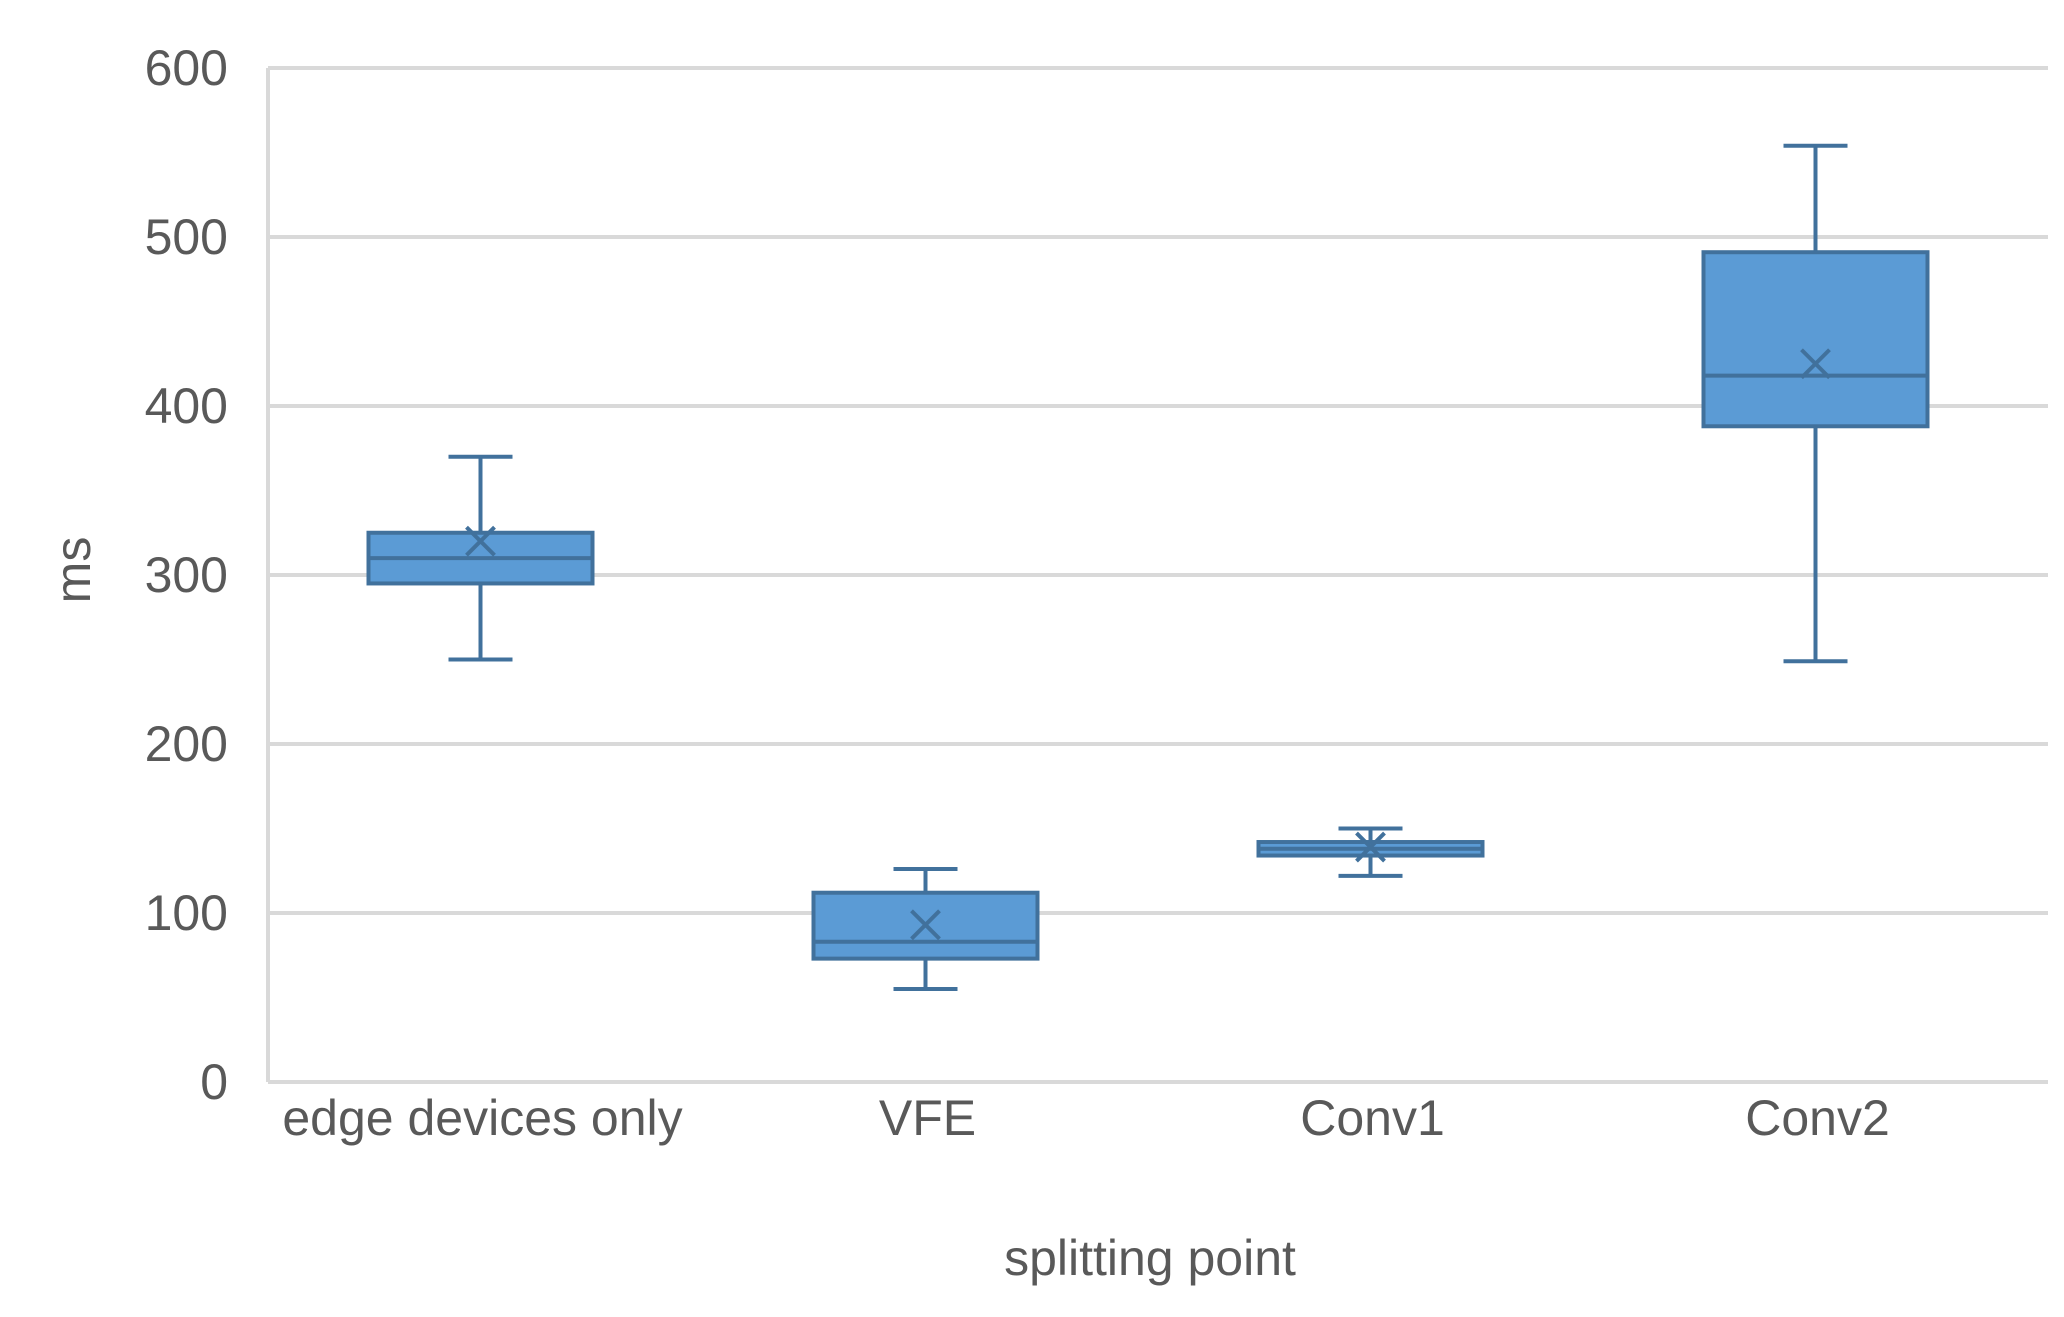 Image resolution: width=2064 pixels, height=1317 pixels. What do you see at coordinates (1150, 1258) in the screenshot?
I see `x-axis-title: splitting point` at bounding box center [1150, 1258].